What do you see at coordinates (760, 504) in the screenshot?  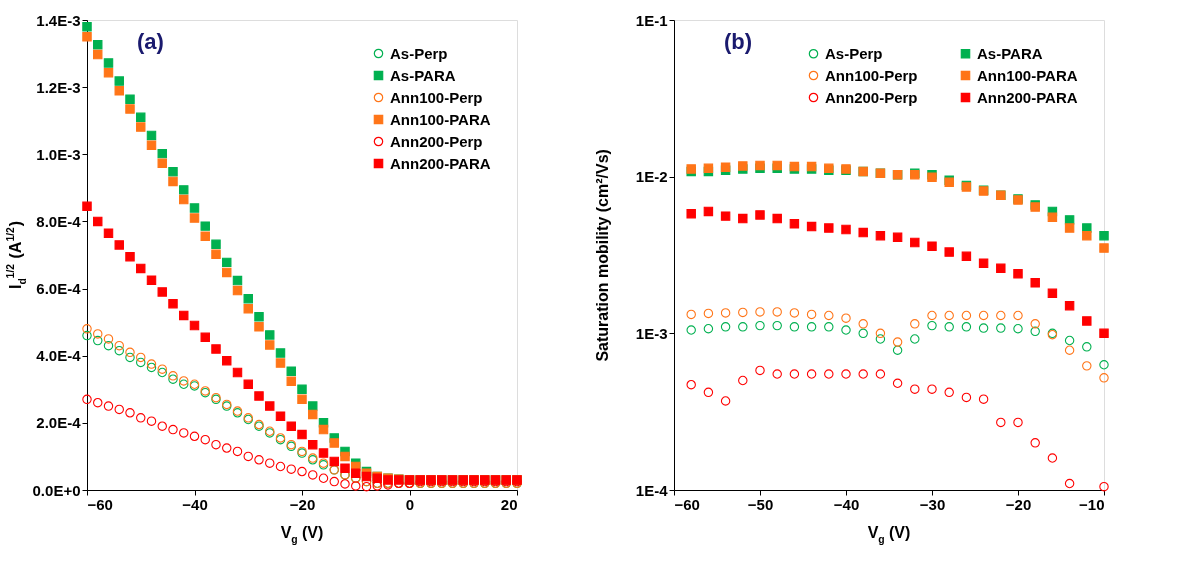 I see `x-tick-label: −50` at bounding box center [760, 504].